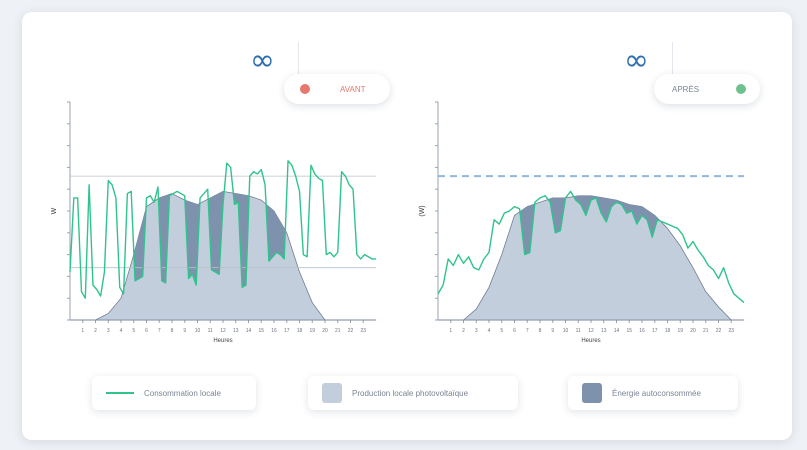 The height and width of the screenshot is (450, 807). What do you see at coordinates (741, 89) in the screenshot?
I see `after-indicator-dot` at bounding box center [741, 89].